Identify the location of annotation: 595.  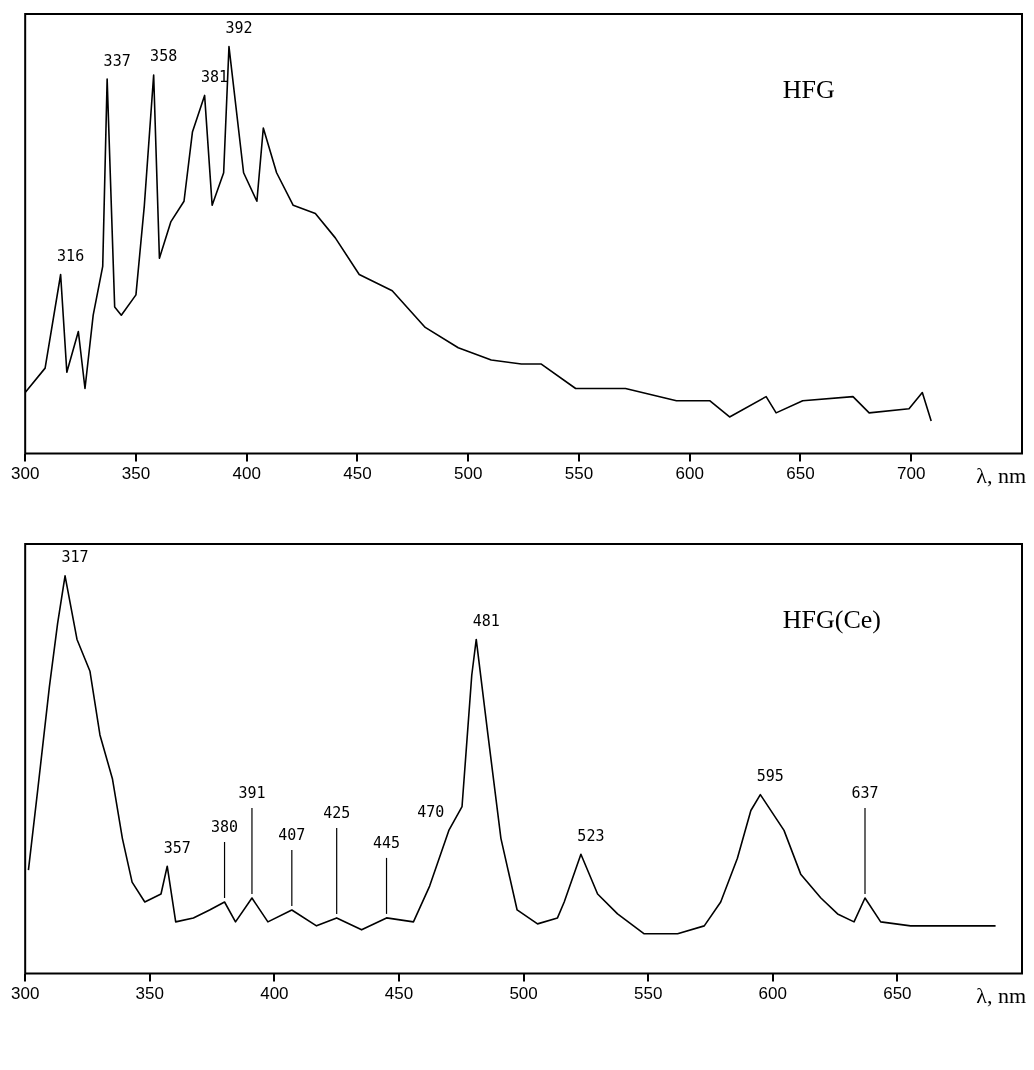
(770, 775).